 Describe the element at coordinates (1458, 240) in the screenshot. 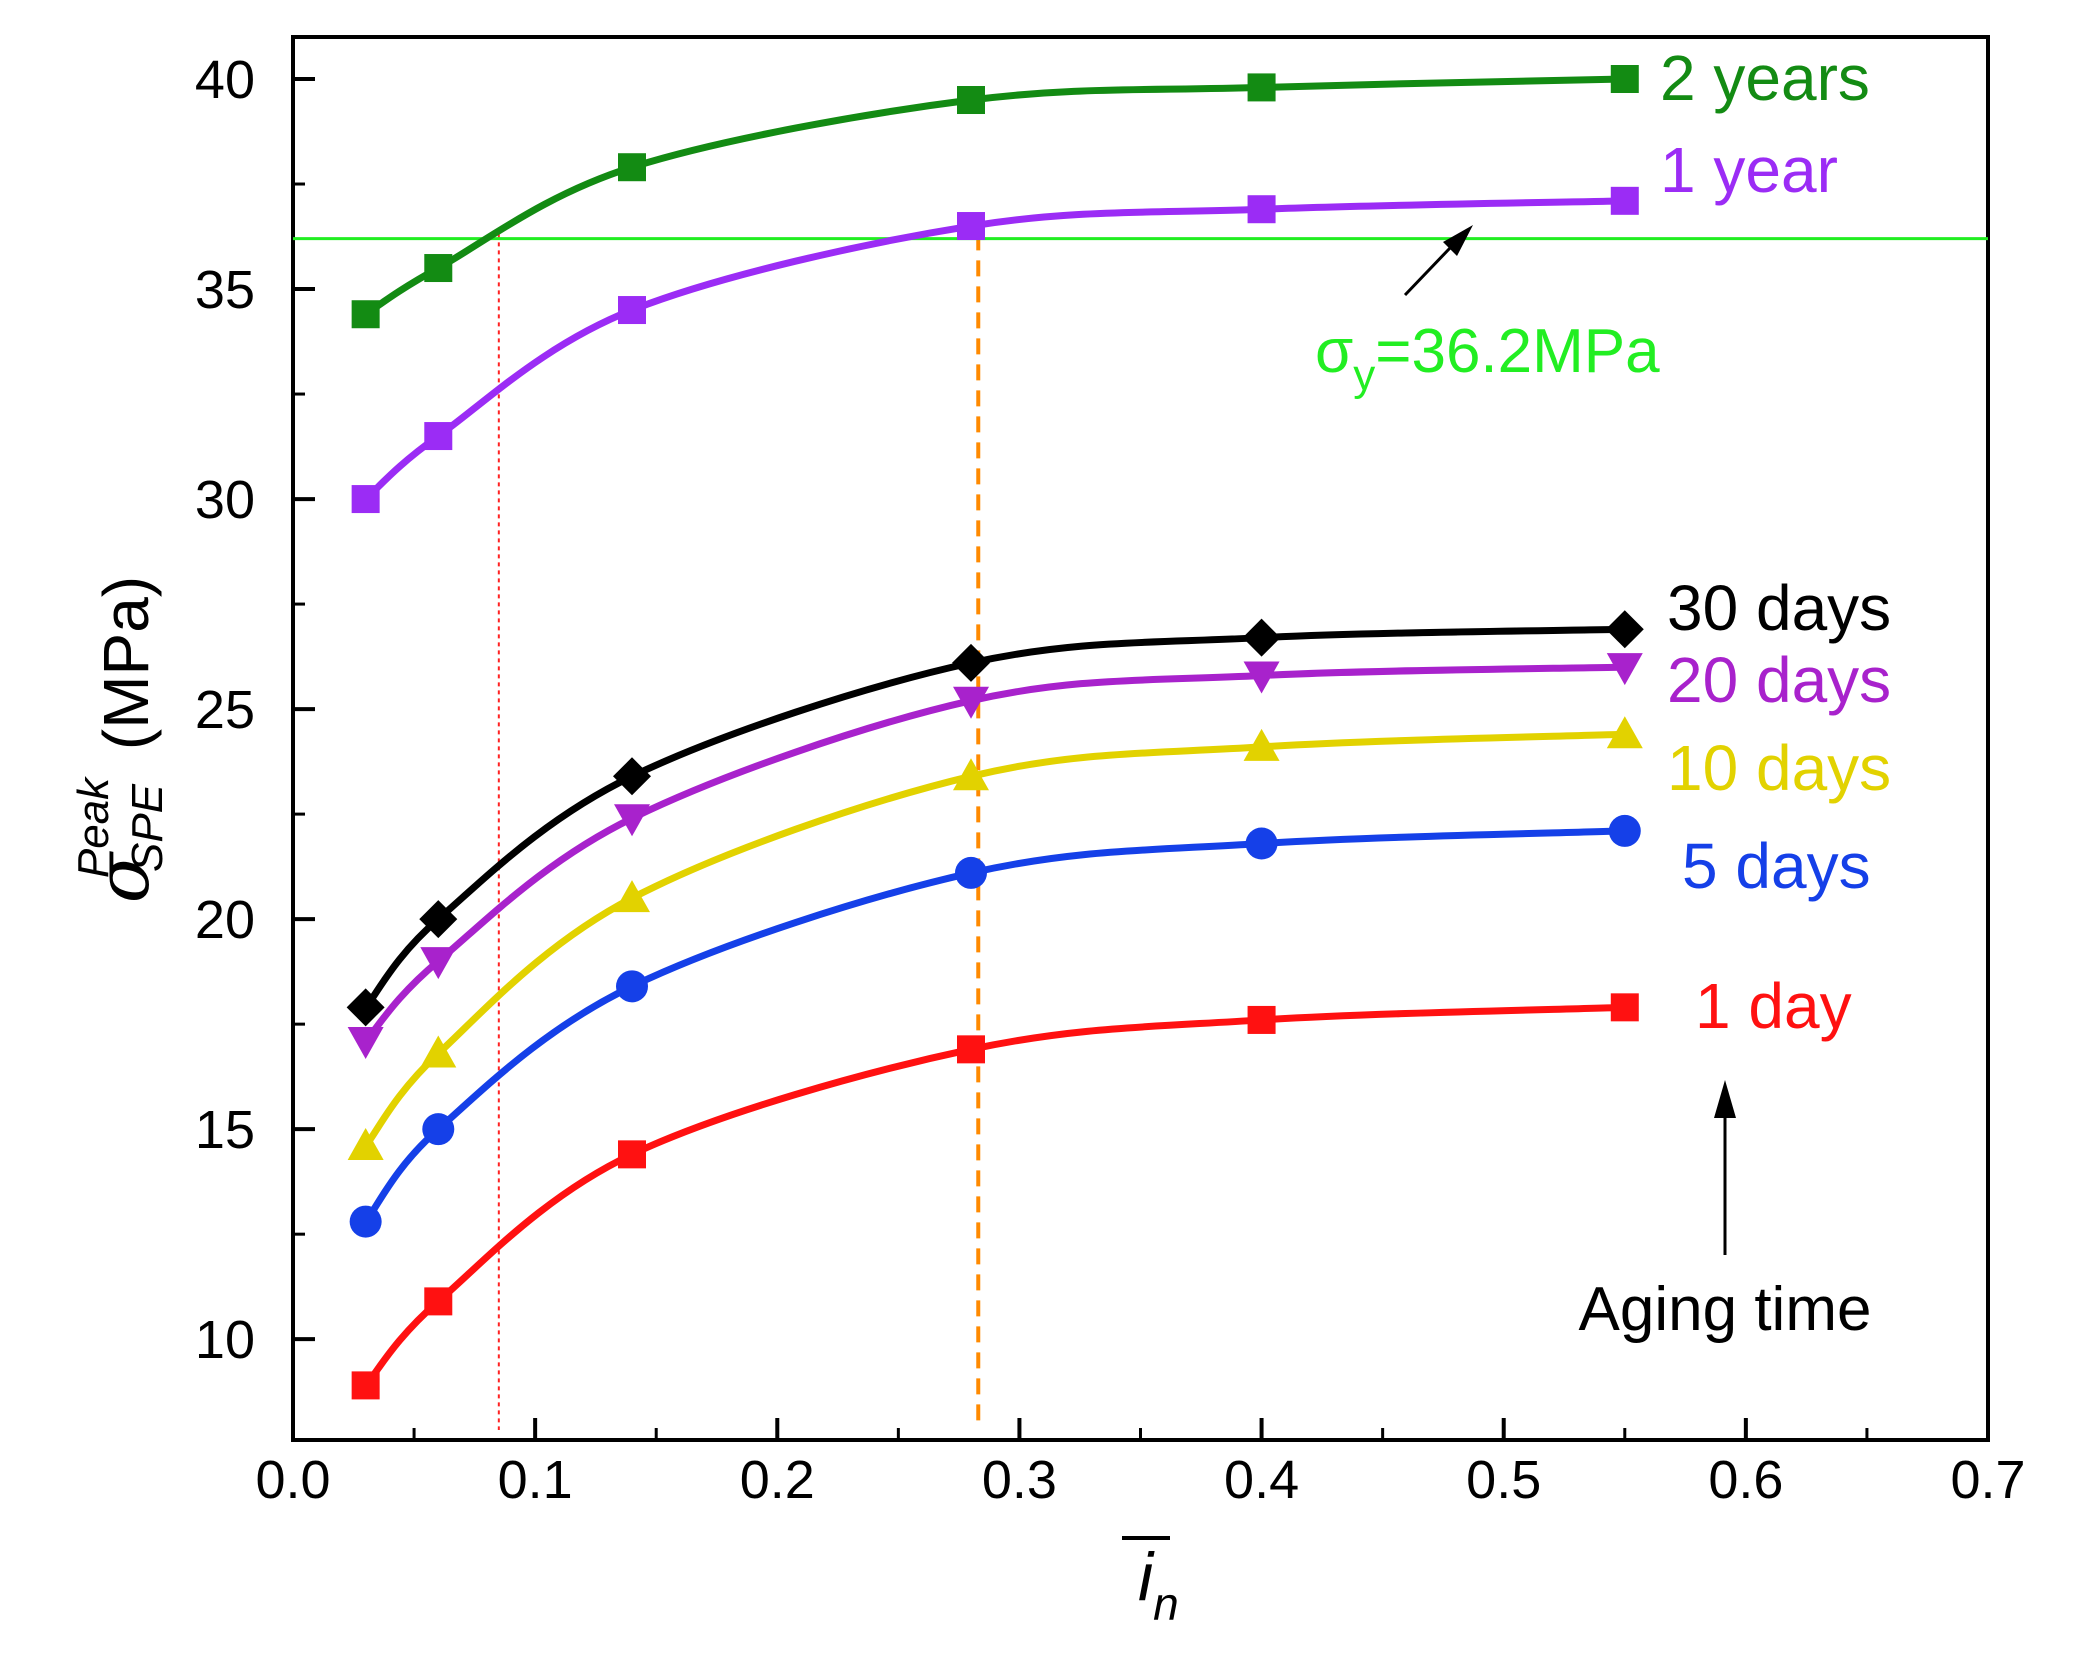

I see `yield-arrowhead` at that location.